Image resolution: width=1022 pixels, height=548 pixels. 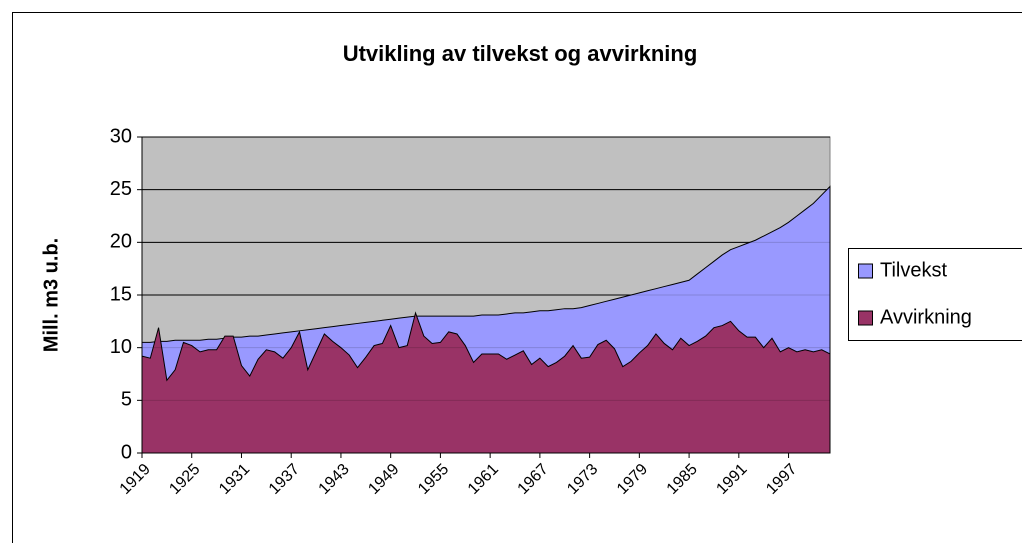 What do you see at coordinates (126, 400) in the screenshot?
I see `y-tick-label: 5` at bounding box center [126, 400].